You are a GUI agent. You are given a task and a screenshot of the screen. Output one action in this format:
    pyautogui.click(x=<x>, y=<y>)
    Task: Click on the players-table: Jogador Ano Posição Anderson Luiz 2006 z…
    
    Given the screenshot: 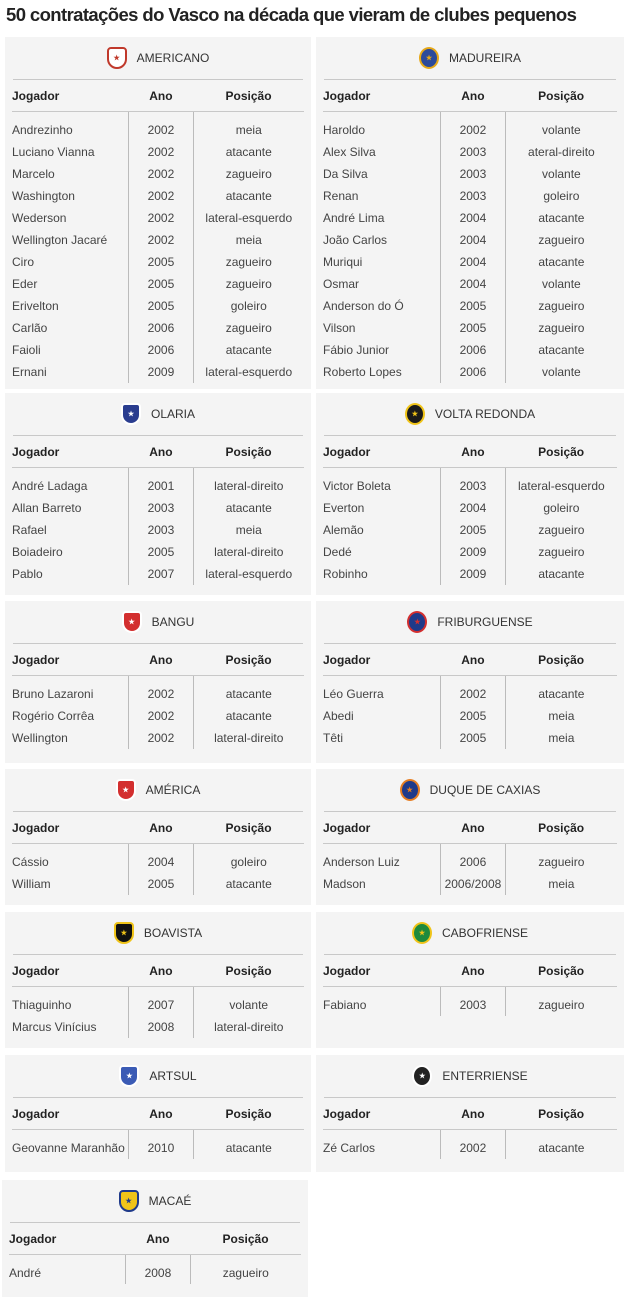 What is the action you would take?
    pyautogui.click(x=470, y=853)
    